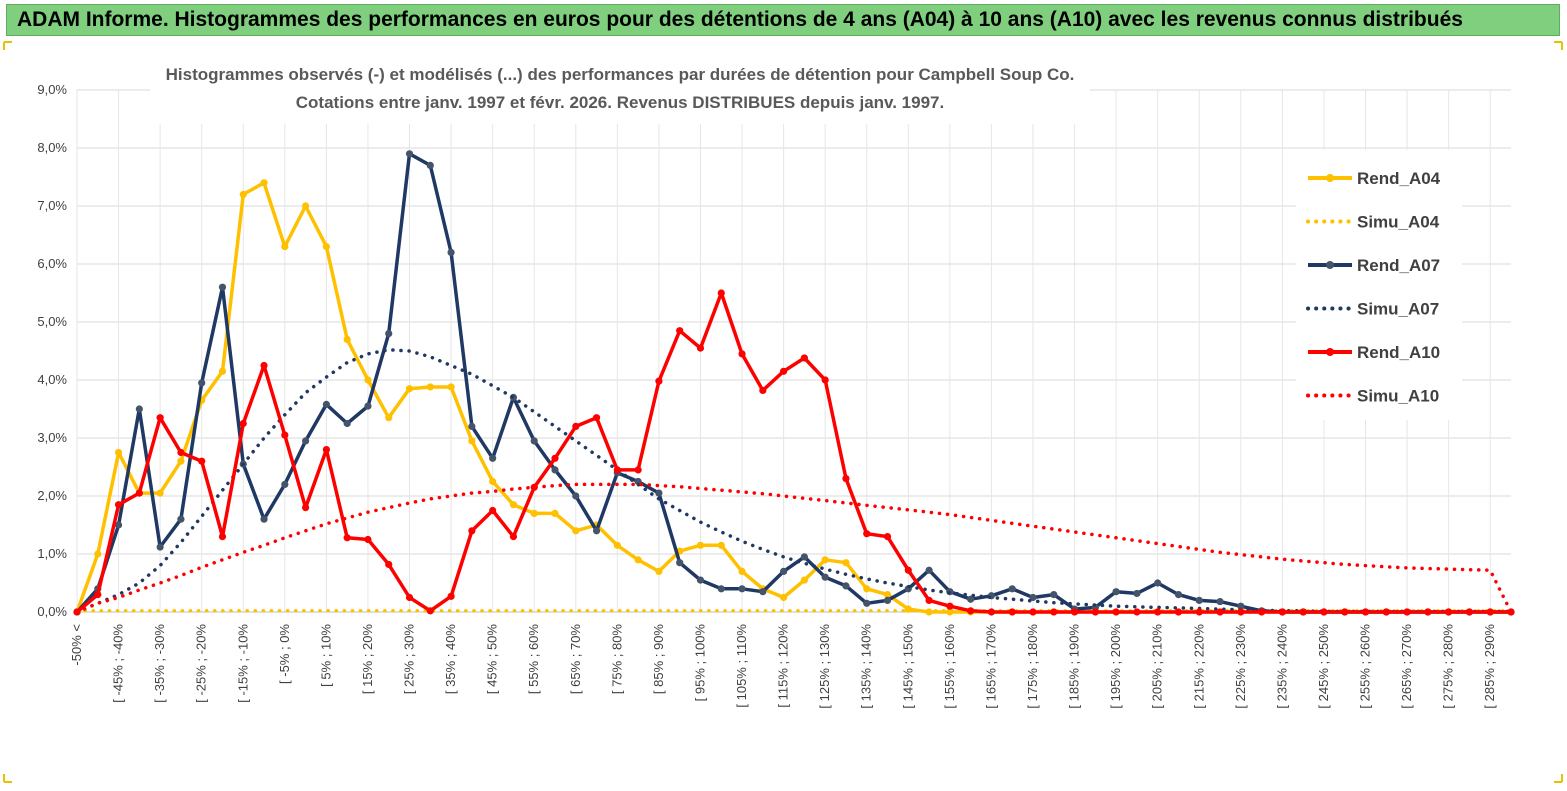 Image resolution: width=1567 pixels, height=791 pixels. I want to click on x-tick-label: [ 185% ; 190%, so click(1074, 666).